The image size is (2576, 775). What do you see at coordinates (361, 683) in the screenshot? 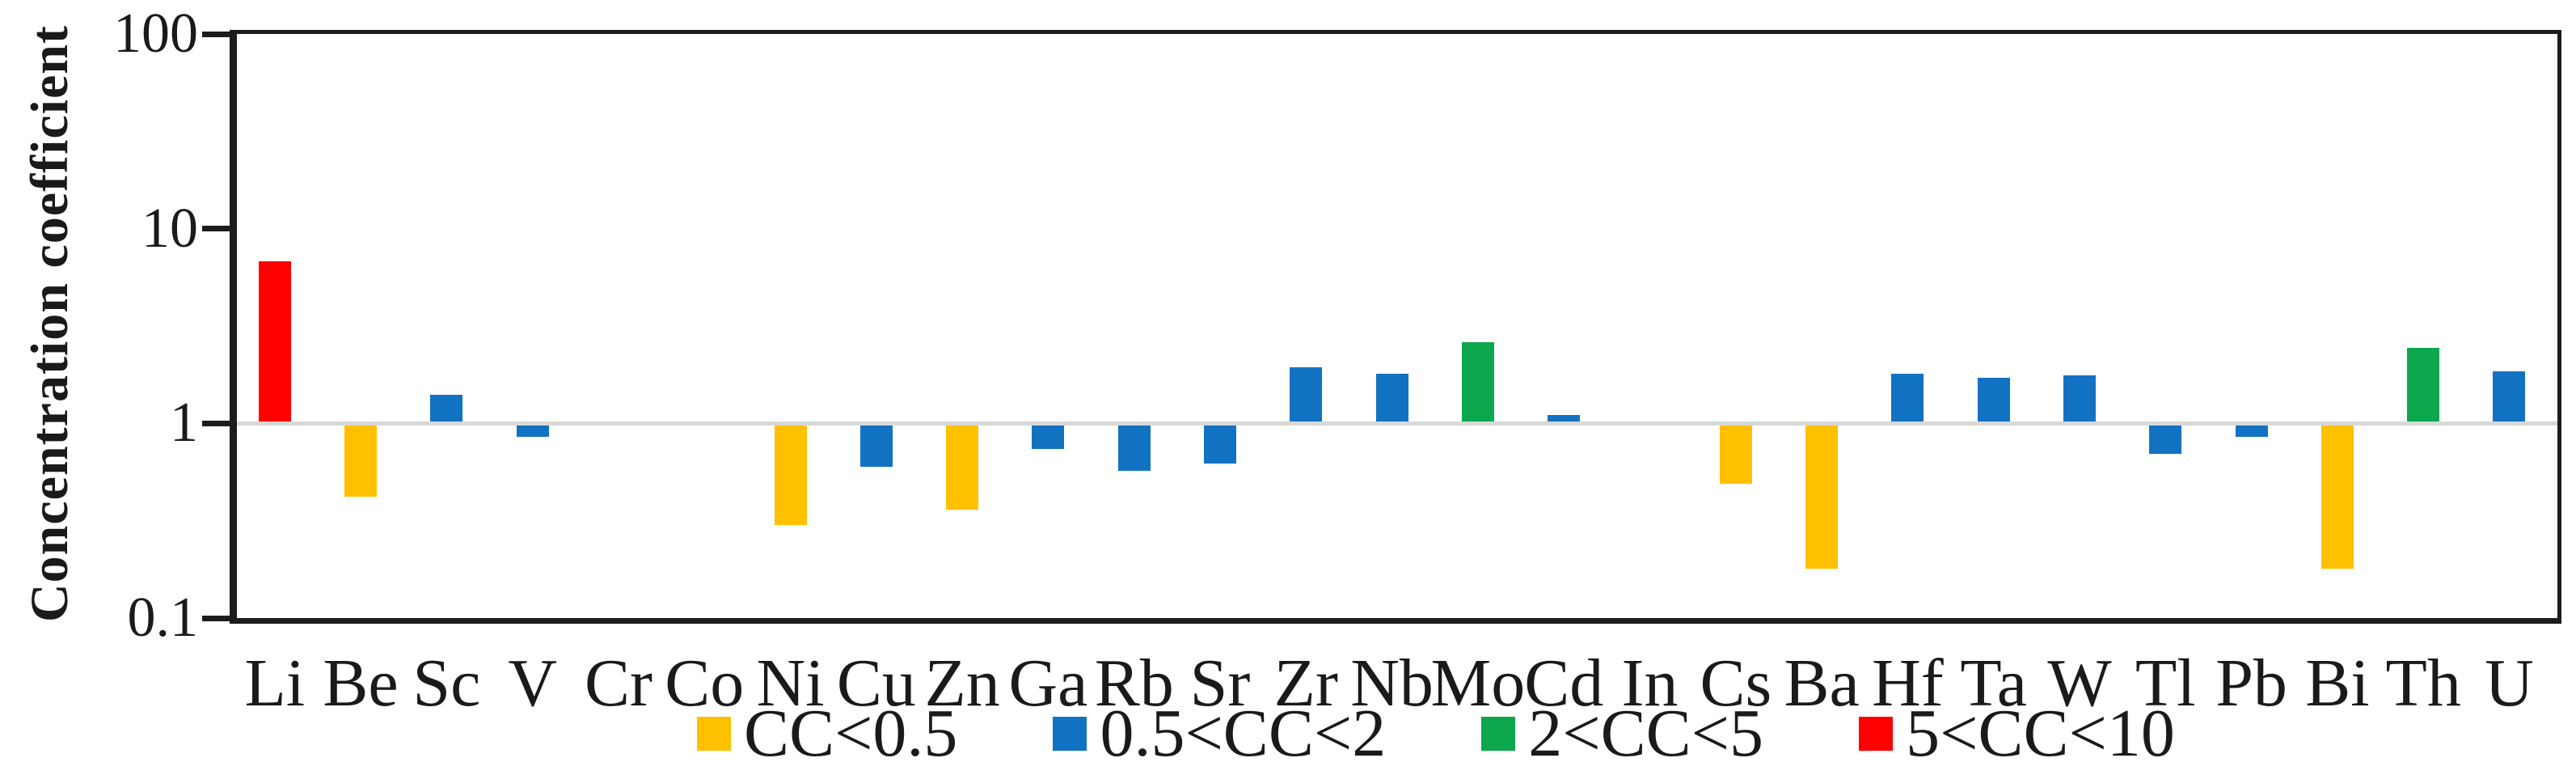
I see `x-axis-label-Be: Be` at bounding box center [361, 683].